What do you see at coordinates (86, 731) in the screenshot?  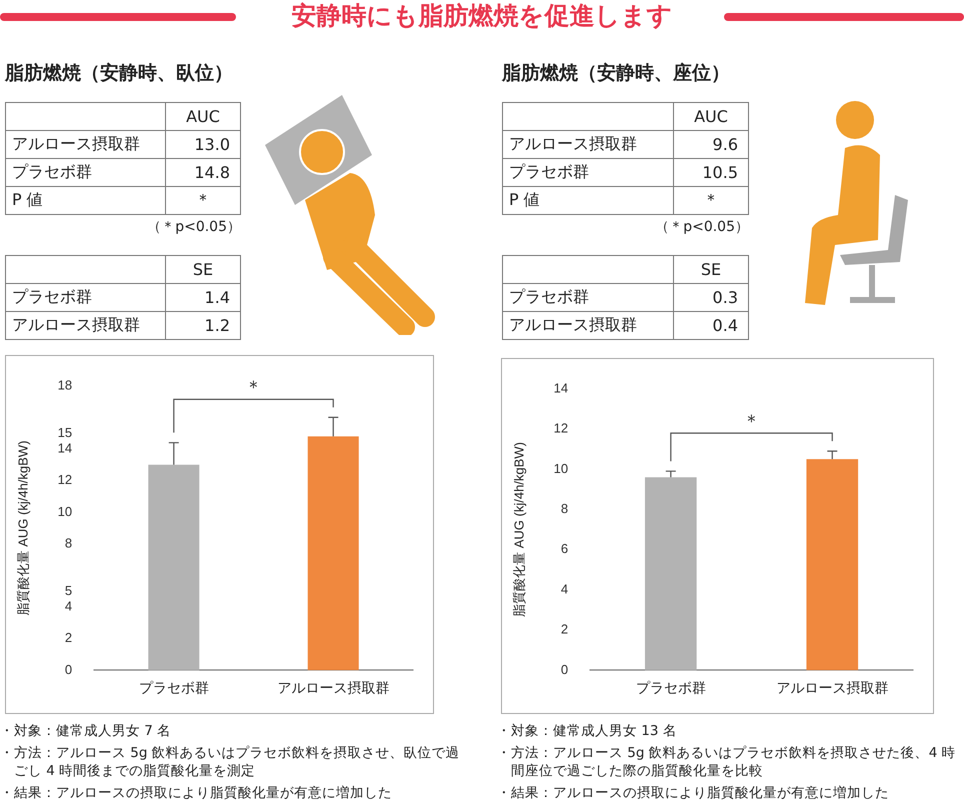 I see `text: ・対象：健常成人男女 7 名` at bounding box center [86, 731].